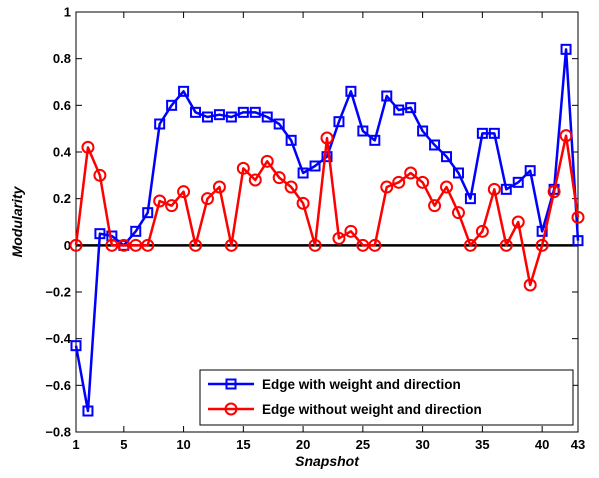  I want to click on x-tick-label: 1, so click(75, 444).